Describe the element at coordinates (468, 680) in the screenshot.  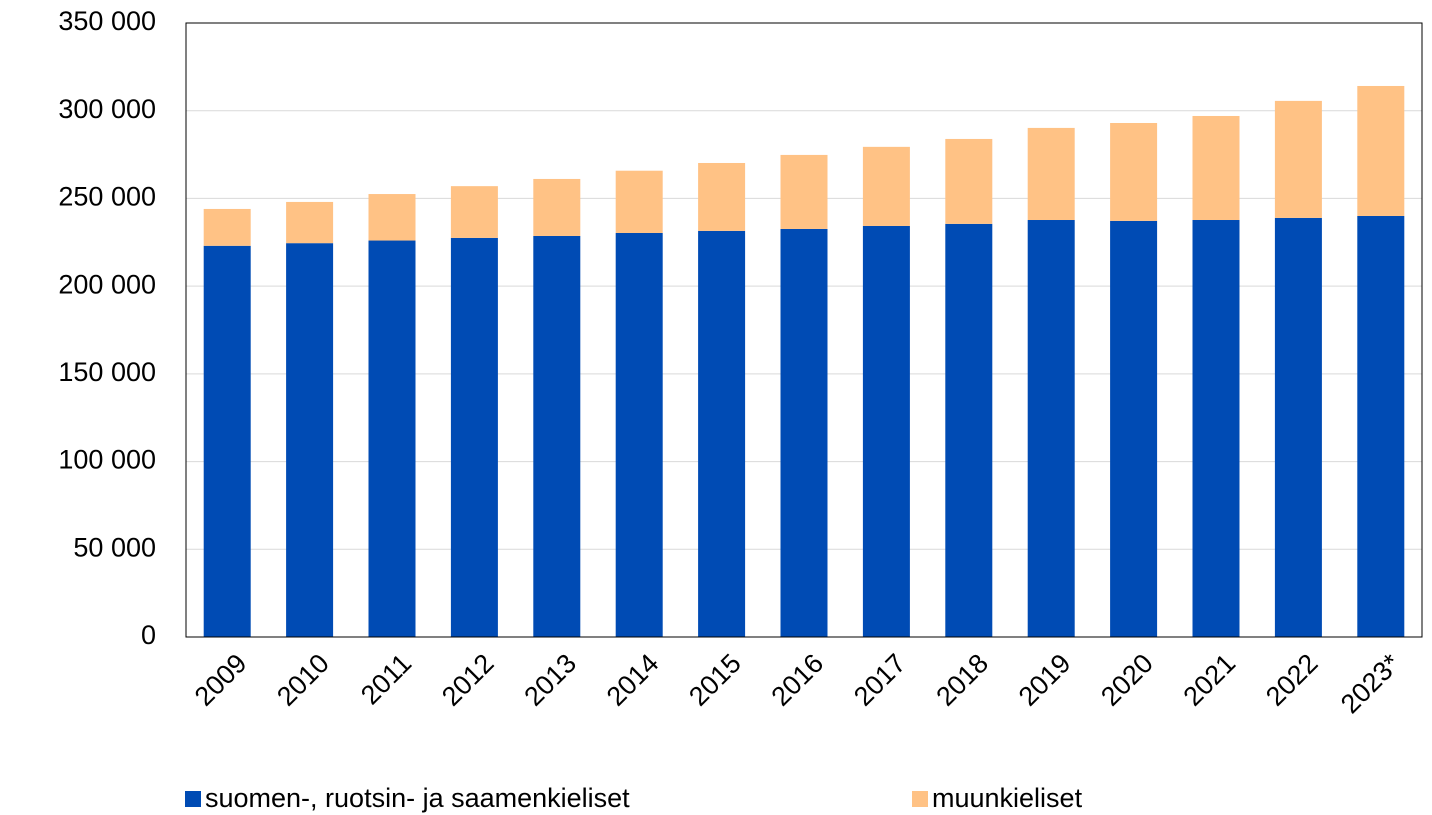
I see `x-tick-label: 2012` at that location.